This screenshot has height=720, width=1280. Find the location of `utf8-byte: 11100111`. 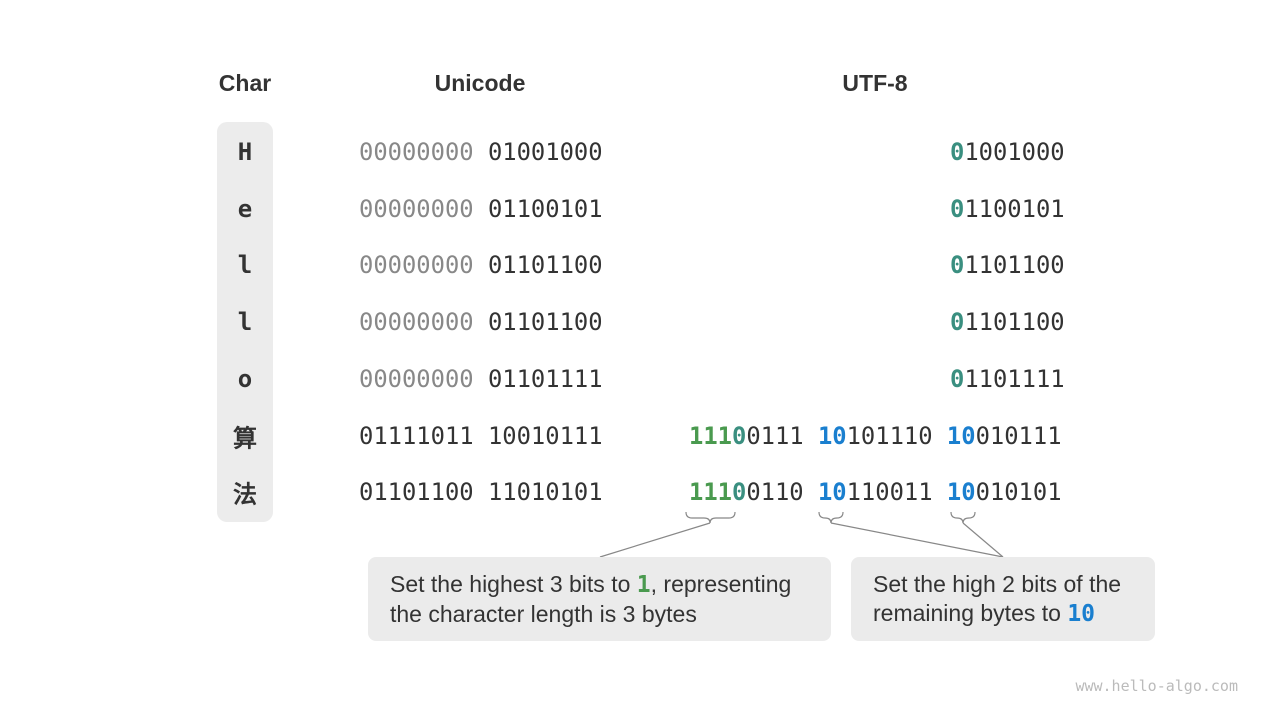

utf8-byte: 11100111 is located at coordinates (746, 436).